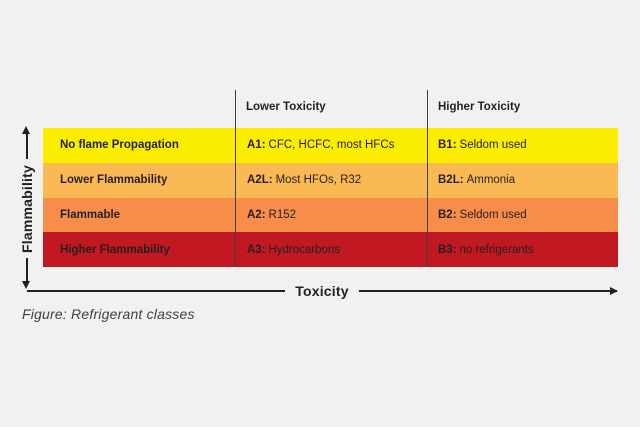  What do you see at coordinates (256, 214) in the screenshot?
I see `class-code: A2:` at bounding box center [256, 214].